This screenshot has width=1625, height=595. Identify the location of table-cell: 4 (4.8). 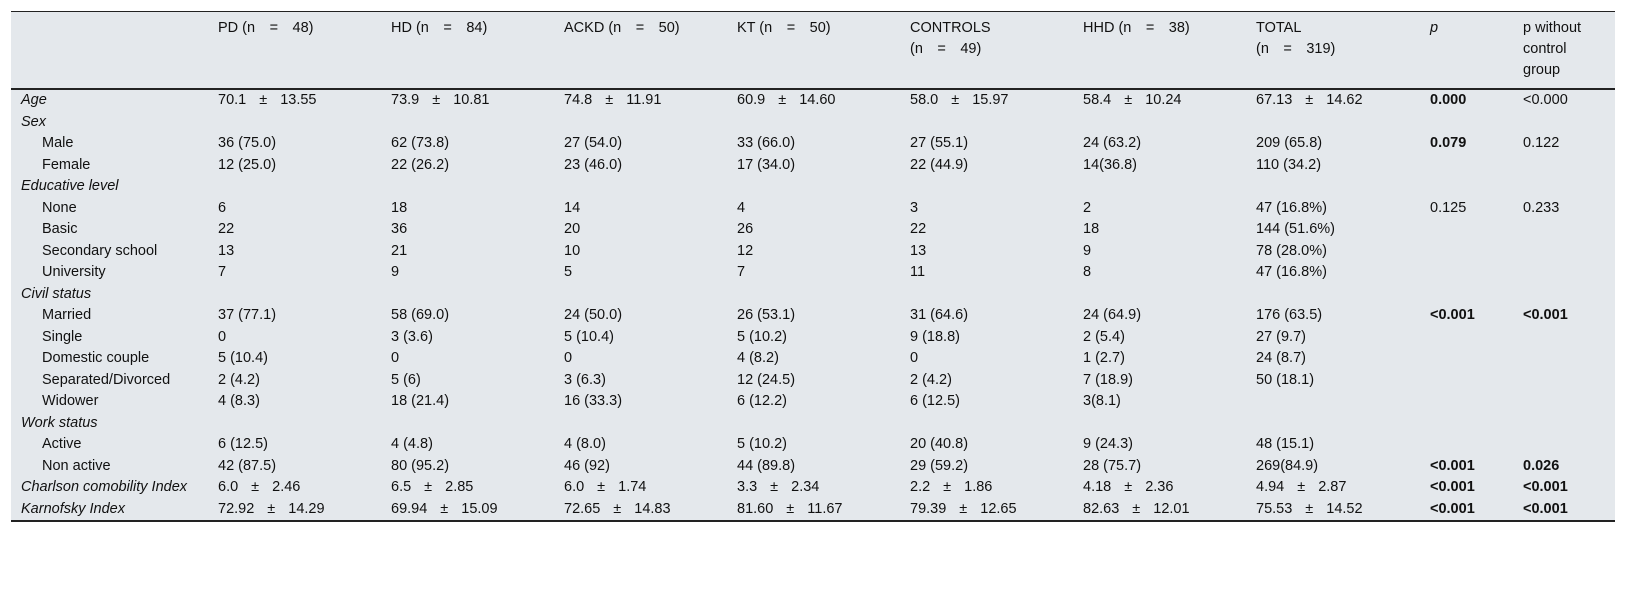
(412, 444).